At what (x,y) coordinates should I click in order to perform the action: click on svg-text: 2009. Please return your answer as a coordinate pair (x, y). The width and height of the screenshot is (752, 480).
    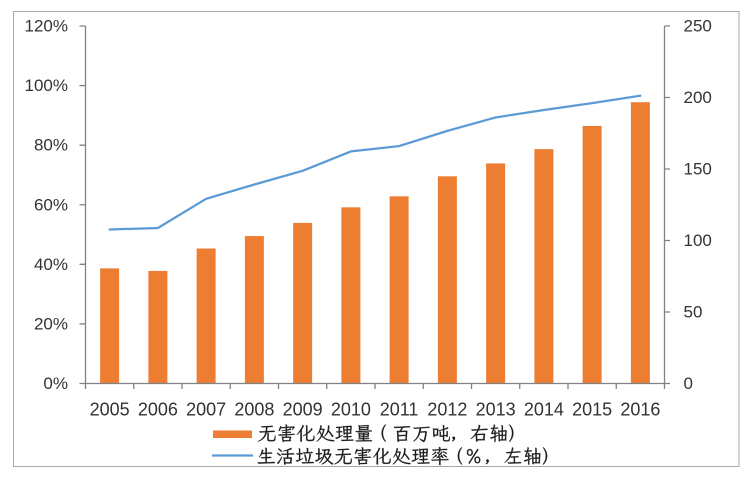
    Looking at the image, I should click on (303, 410).